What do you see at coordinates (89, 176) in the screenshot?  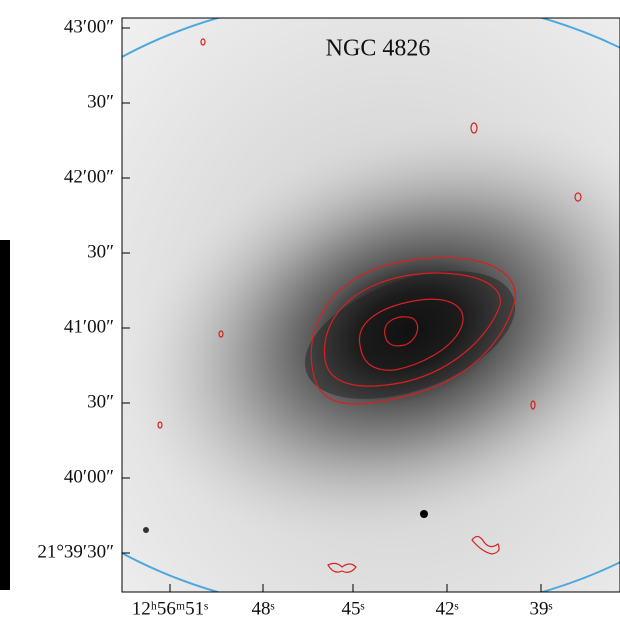 I see `y-label: 42′00″` at bounding box center [89, 176].